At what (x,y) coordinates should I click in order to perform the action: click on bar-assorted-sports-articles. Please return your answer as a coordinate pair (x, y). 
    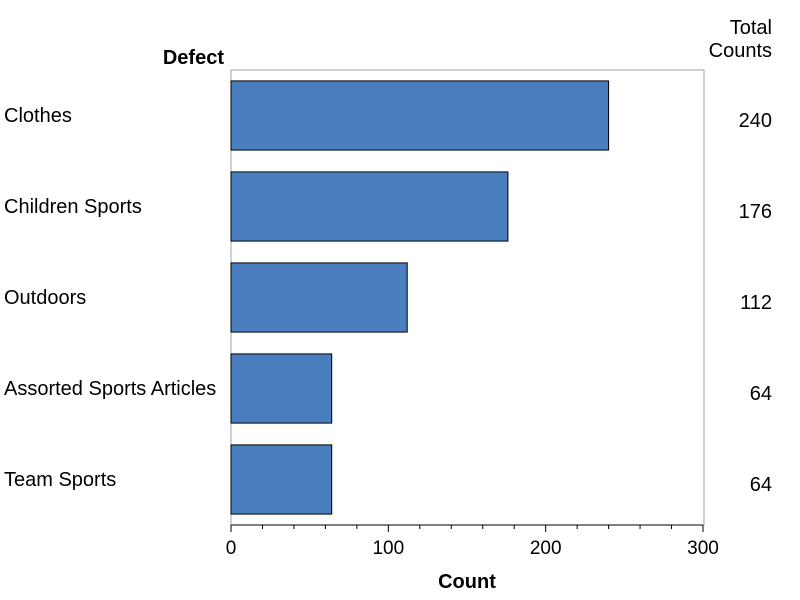
    Looking at the image, I should click on (281, 388).